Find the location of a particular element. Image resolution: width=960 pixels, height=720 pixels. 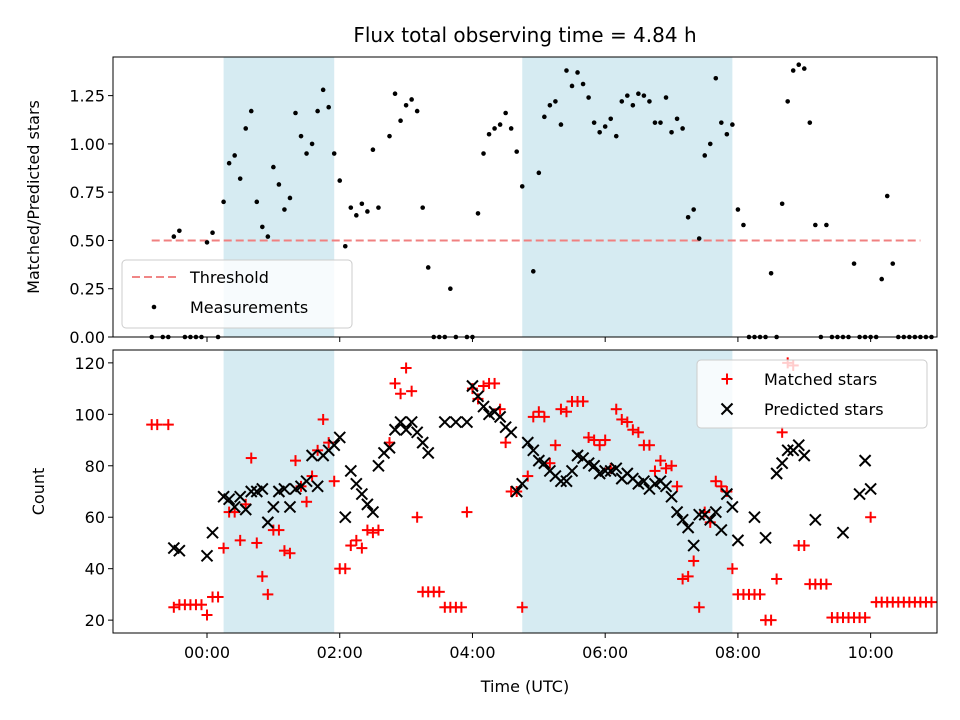

legend-predicted-label: Predicted stars is located at coordinates (824, 409).